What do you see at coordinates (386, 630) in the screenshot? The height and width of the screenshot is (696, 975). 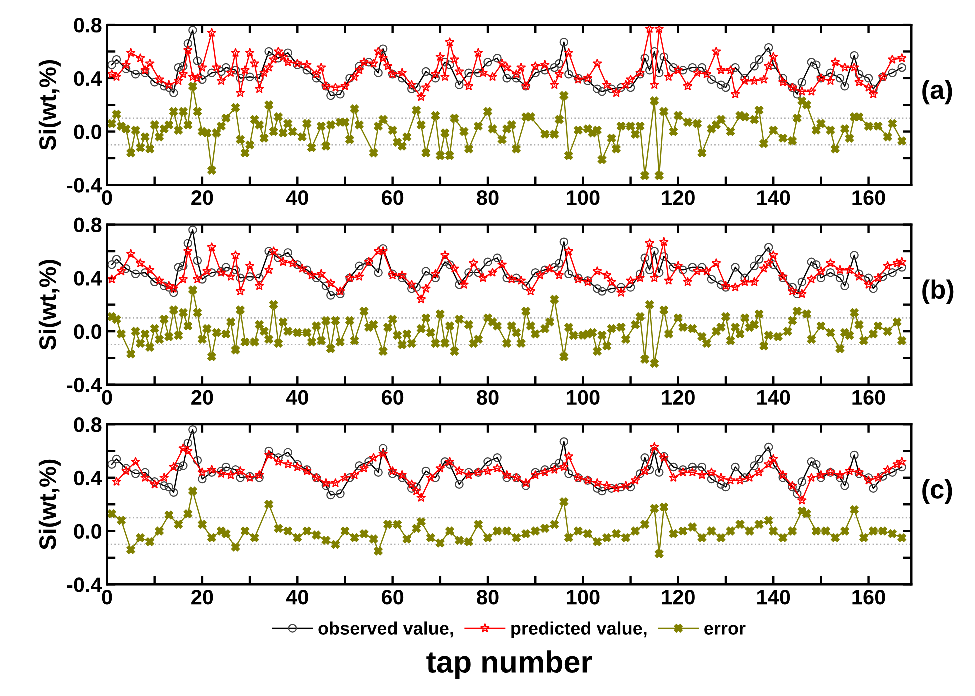 I see `legend-label: observed value,` at bounding box center [386, 630].